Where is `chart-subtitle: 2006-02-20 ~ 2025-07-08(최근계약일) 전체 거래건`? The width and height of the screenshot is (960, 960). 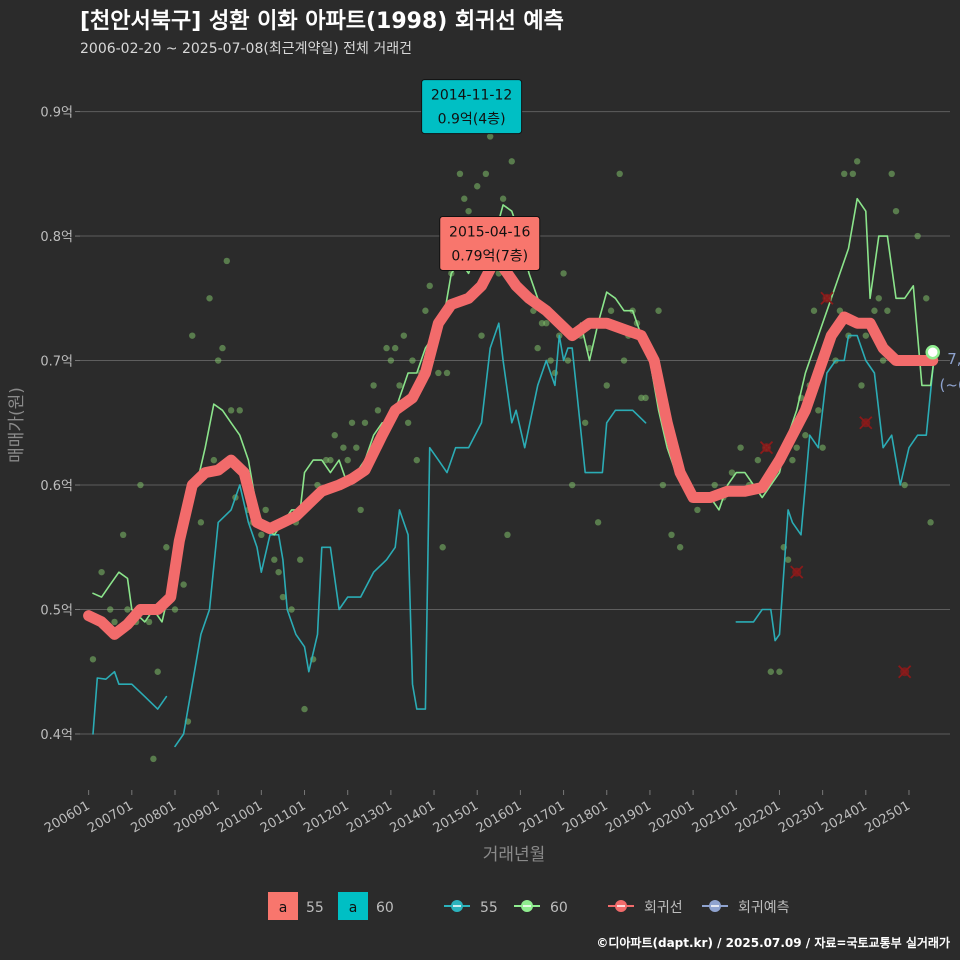
chart-subtitle: 2006-02-20 ~ 2025-07-08(최근계약일) 전체 거래건 is located at coordinates (246, 49).